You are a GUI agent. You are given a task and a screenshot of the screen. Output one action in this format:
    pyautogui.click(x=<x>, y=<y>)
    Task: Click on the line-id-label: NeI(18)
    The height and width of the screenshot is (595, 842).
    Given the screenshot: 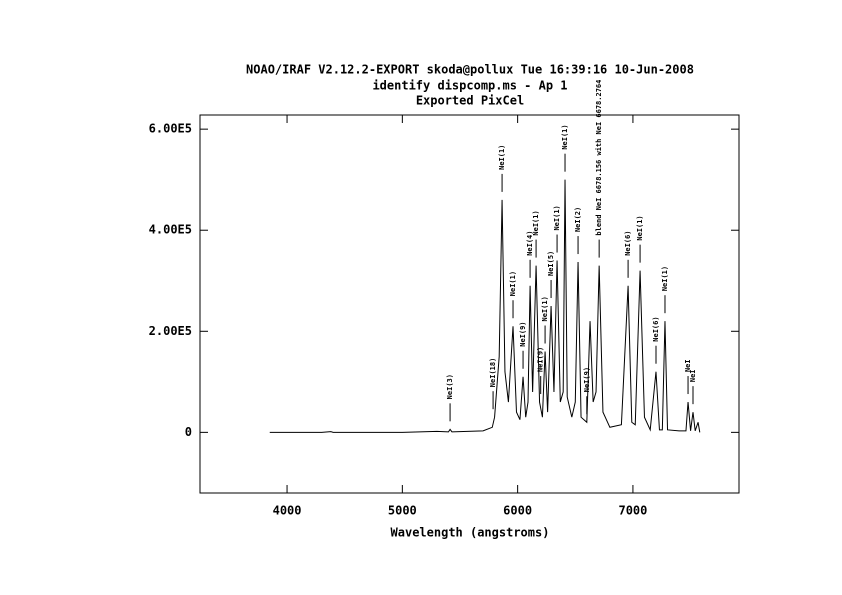 What is the action you would take?
    pyautogui.click(x=493, y=373)
    